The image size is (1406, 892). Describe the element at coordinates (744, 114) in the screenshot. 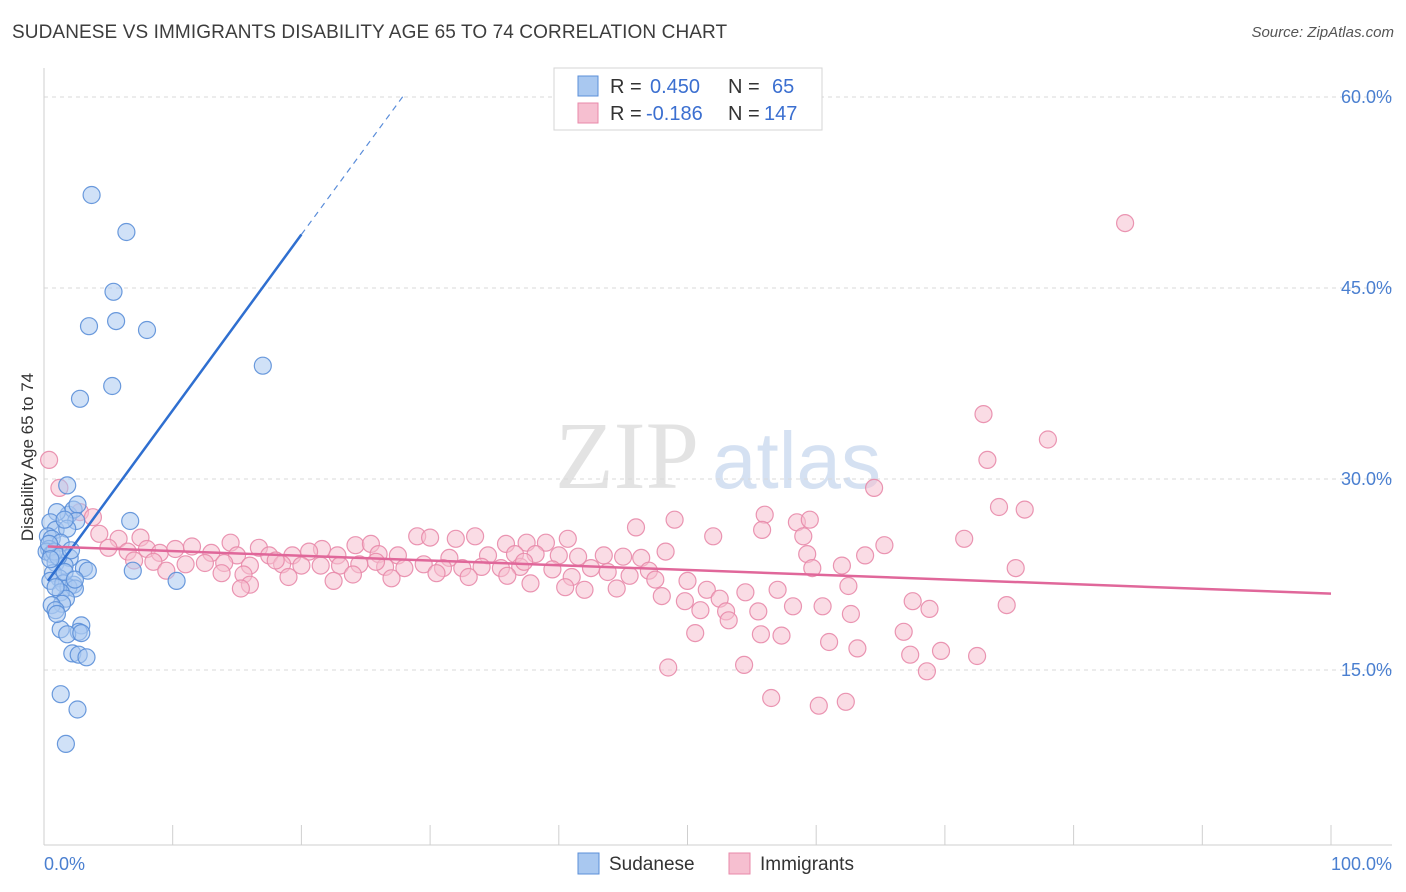

I see `legend-n-label-immigrants: N =` at that location.